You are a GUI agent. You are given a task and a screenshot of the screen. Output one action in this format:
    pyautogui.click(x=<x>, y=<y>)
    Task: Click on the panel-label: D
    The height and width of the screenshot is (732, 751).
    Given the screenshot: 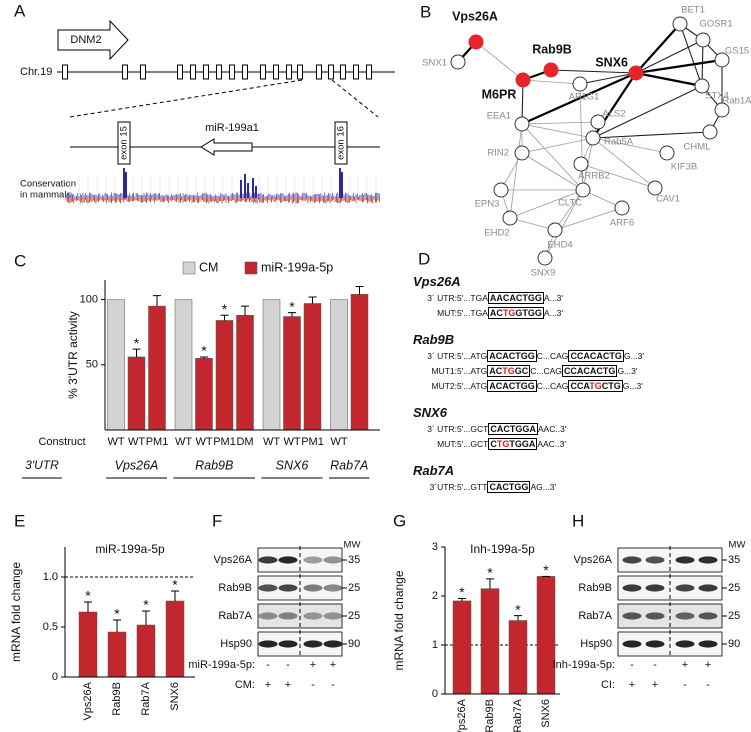 What is the action you would take?
    pyautogui.click(x=424, y=258)
    